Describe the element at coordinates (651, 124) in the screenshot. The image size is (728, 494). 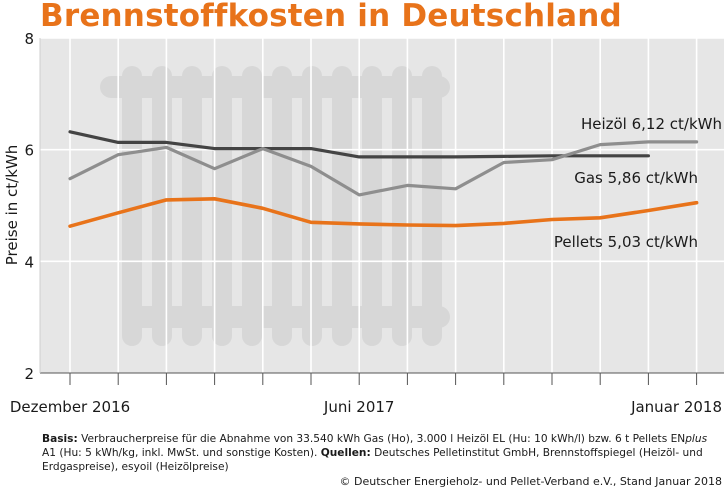
I see `series-label-heizöl: Heizöl 6,12 ct/kWh` at that location.